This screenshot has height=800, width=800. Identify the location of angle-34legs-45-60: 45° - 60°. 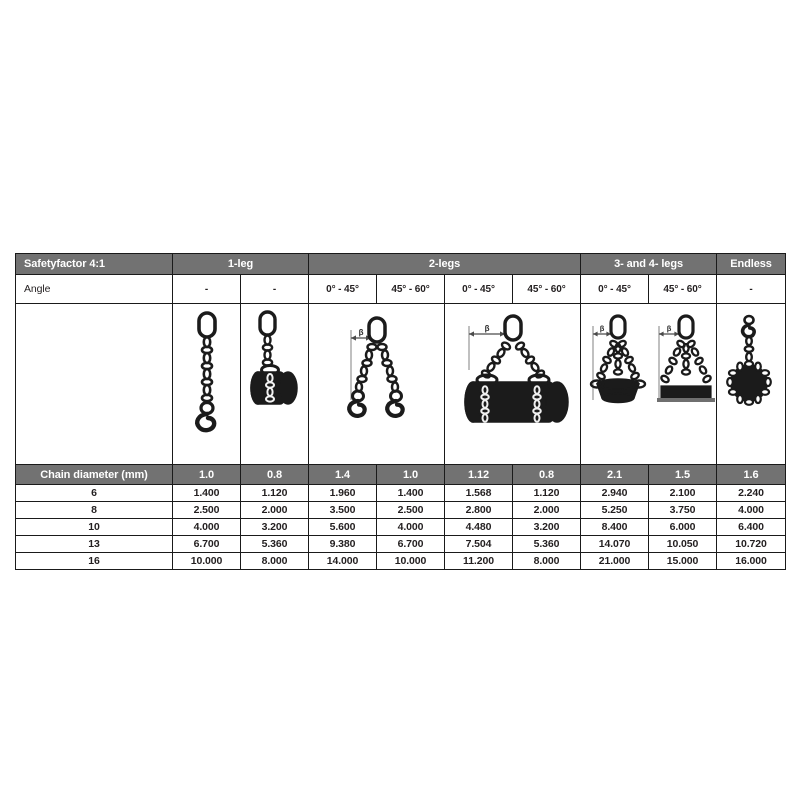
(683, 289).